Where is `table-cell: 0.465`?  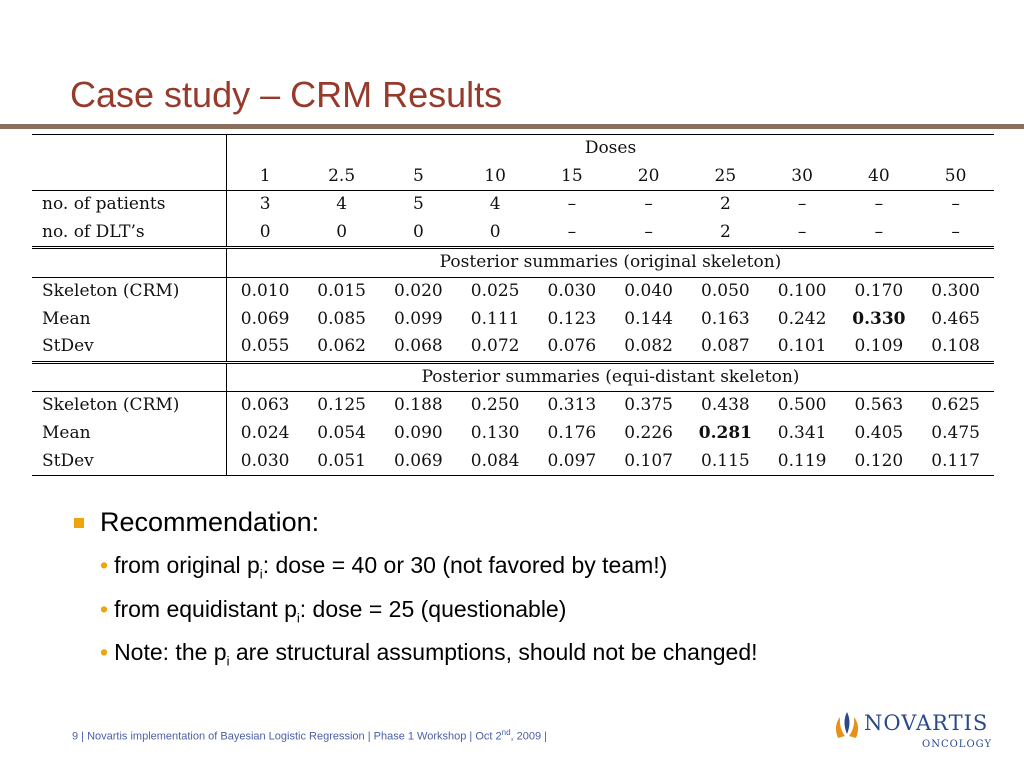
table-cell: 0.465 is located at coordinates (955, 318).